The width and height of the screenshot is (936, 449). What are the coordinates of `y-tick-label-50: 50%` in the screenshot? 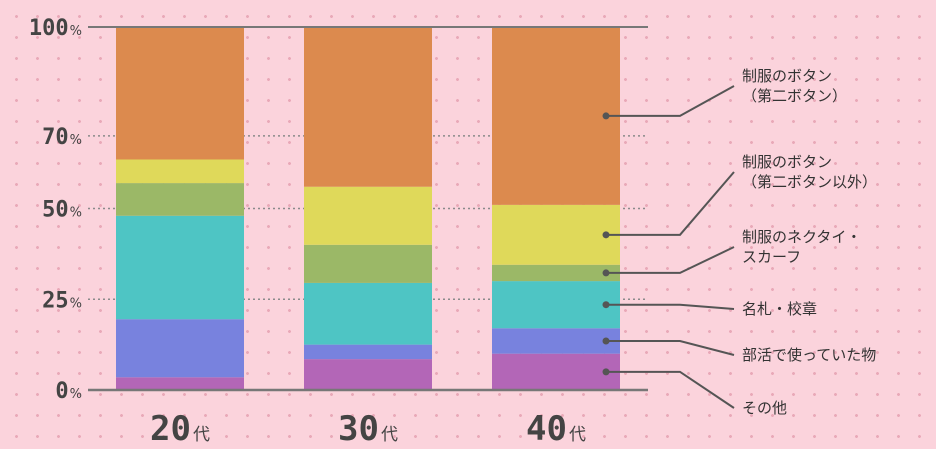 It's located at (62, 210).